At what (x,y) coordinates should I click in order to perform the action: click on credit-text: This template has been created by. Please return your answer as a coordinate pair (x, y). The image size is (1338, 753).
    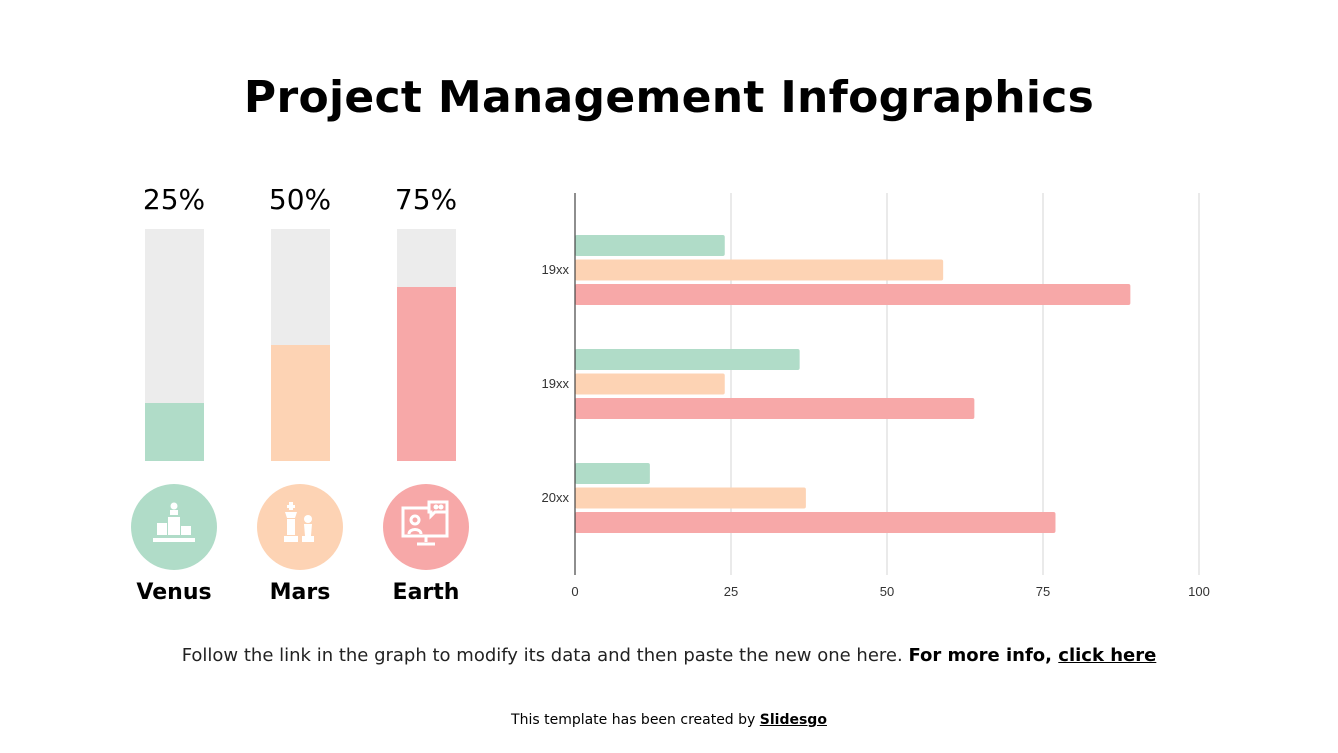
    Looking at the image, I should click on (635, 720).